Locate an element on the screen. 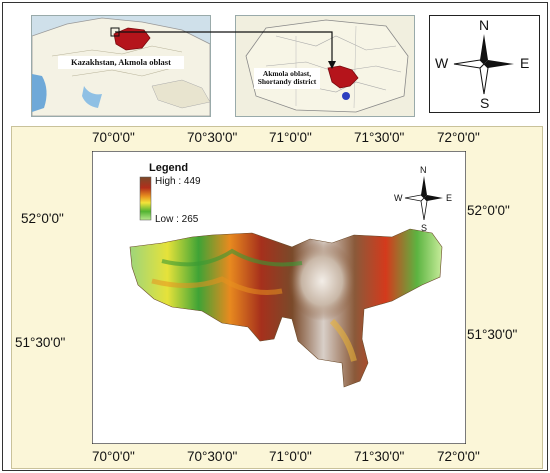 The image size is (550, 473). compass-w-label: W is located at coordinates (442, 63).